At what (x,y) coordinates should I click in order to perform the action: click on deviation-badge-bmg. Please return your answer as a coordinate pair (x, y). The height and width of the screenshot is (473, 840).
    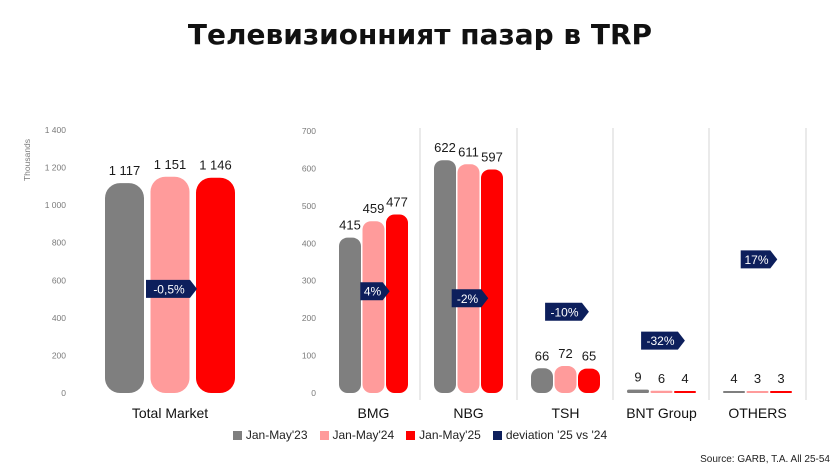
    Looking at the image, I should click on (375, 291).